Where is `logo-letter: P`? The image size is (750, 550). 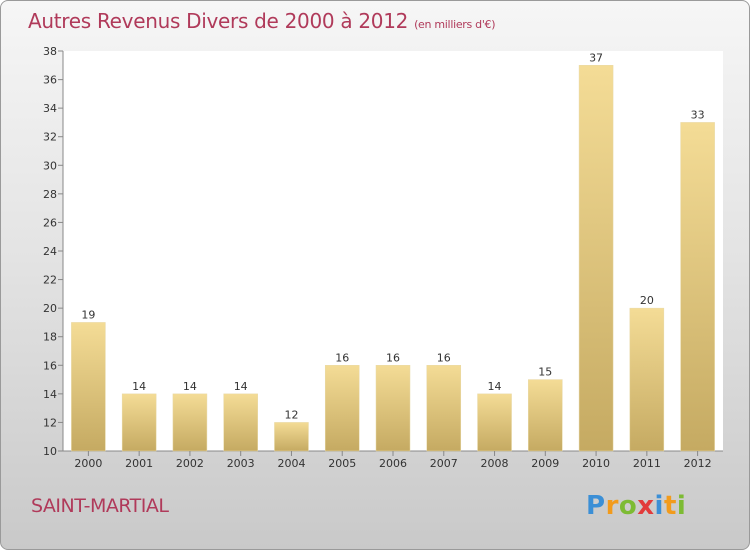
logo-letter: P is located at coordinates (596, 506).